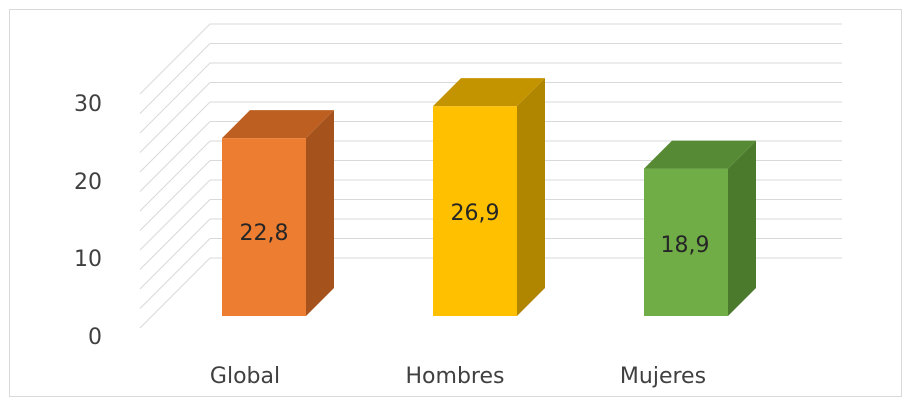 This screenshot has width=912, height=400. I want to click on data-label: 22,8, so click(264, 233).